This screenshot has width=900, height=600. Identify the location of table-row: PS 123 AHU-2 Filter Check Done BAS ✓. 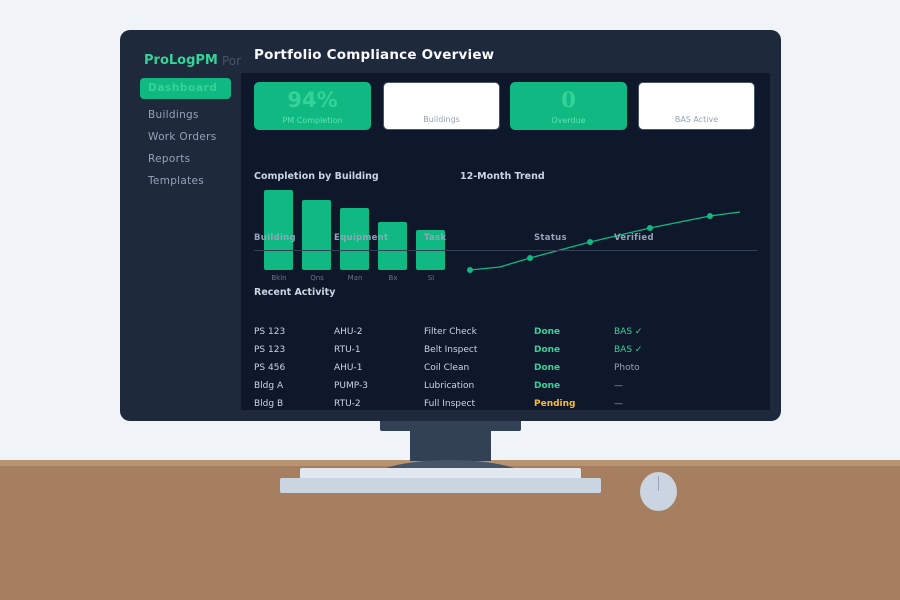
(505, 336).